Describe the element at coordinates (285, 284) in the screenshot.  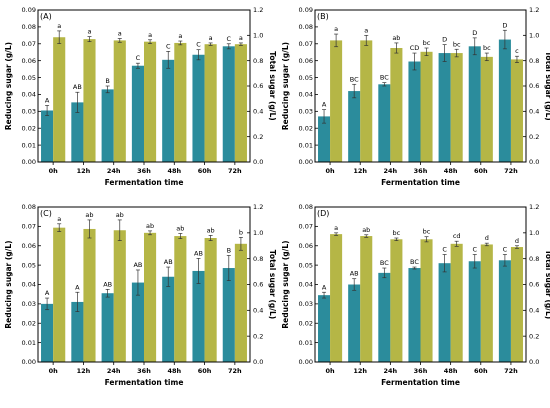
I see `y-axis-label: Reducing sugar (g/L)` at that location.